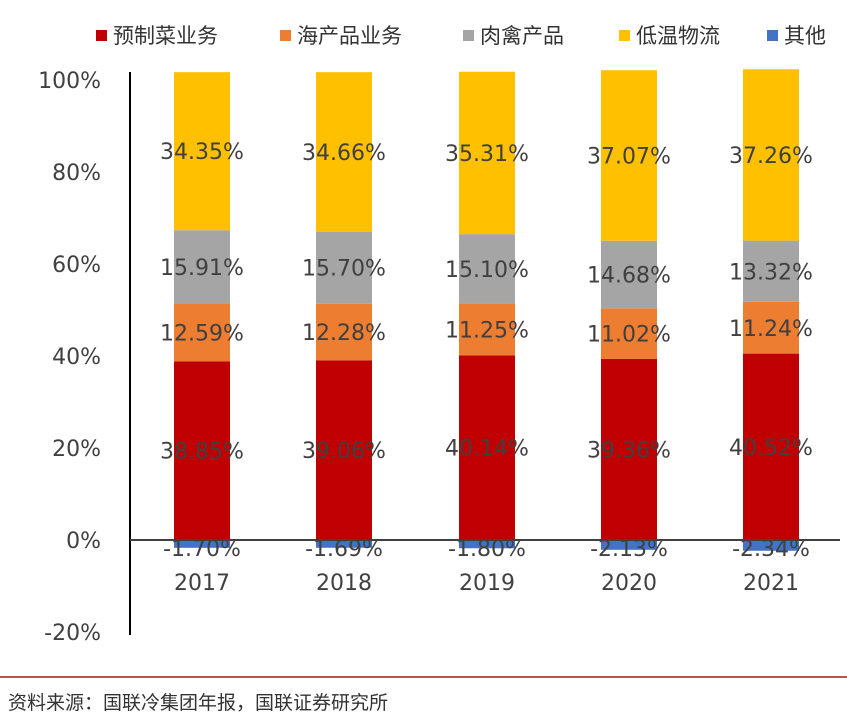  I want to click on y-tick-label: 60%, so click(76, 265).